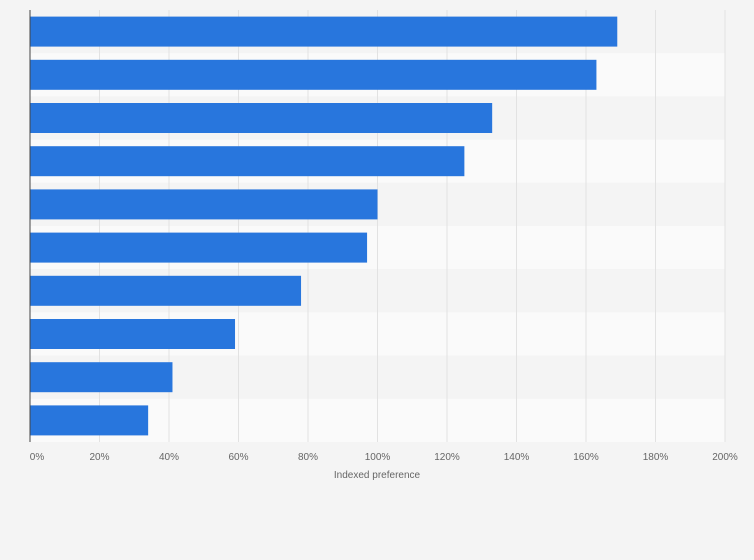 The image size is (754, 560). I want to click on x-tick-labels: 0% 20% 40% 60% 80% 100% 120% 140% 160% 180% 200%, so click(384, 457).